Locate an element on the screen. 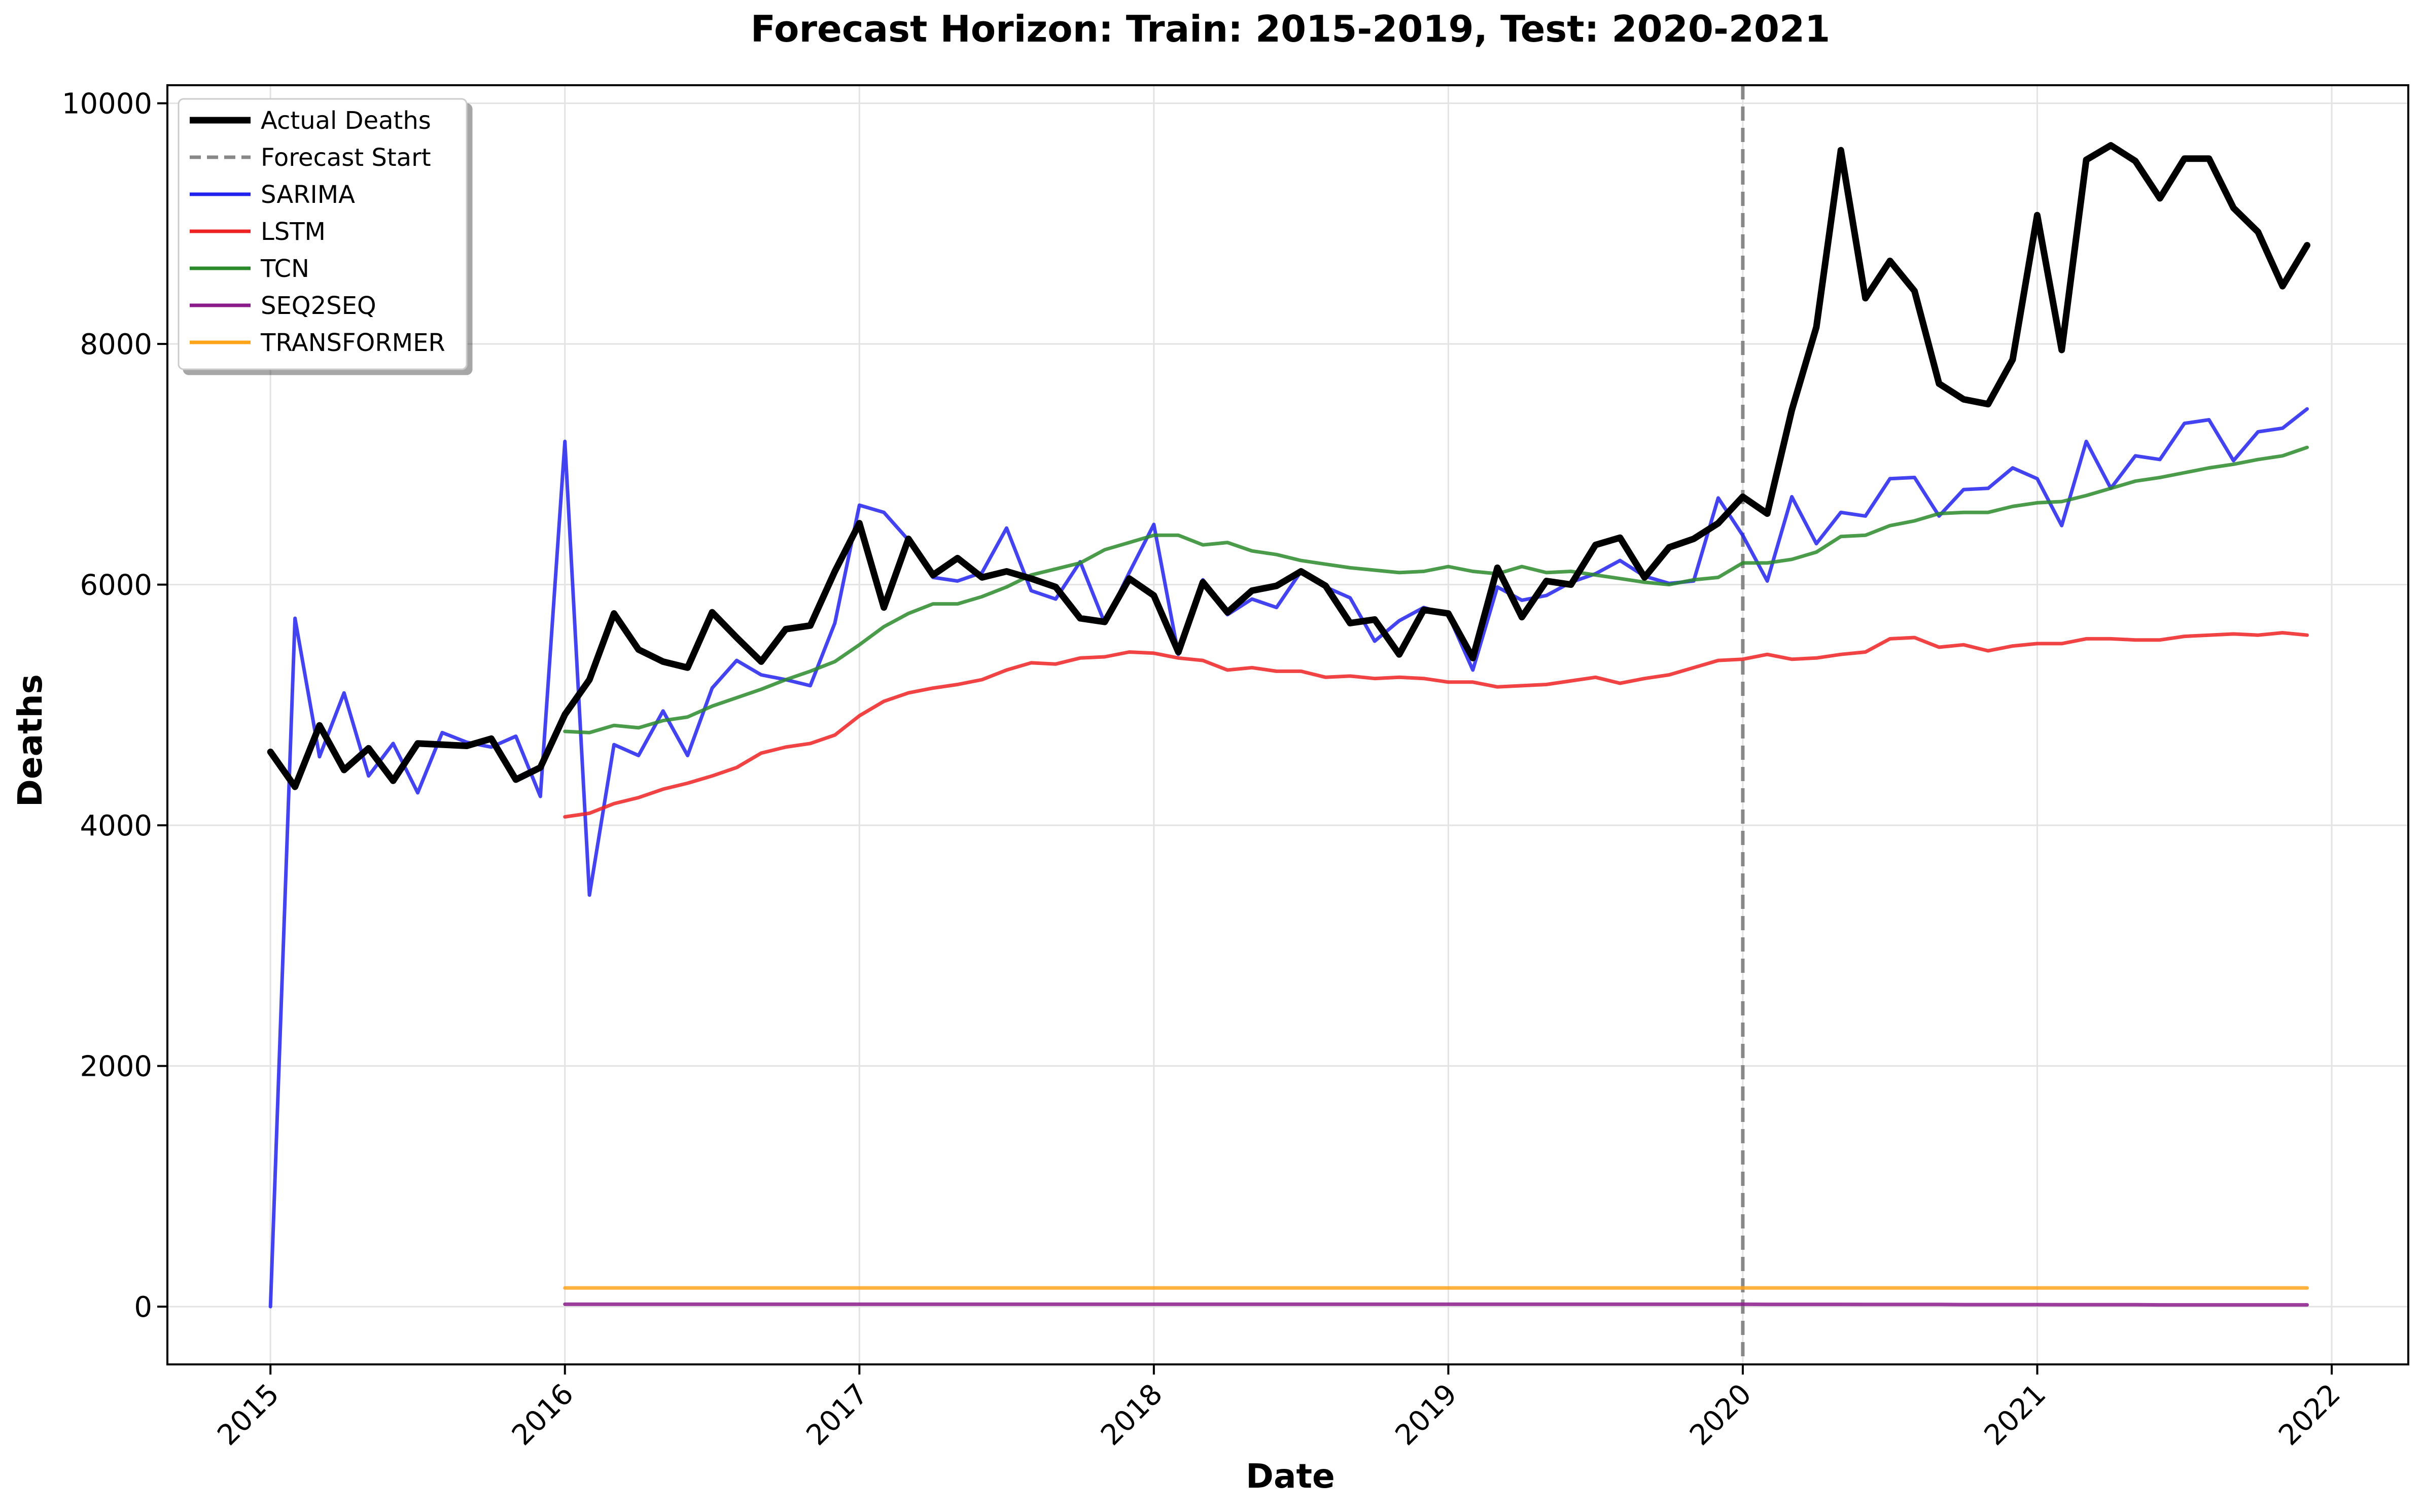 This screenshot has height=1512, width=2423. series-line-tcn is located at coordinates (1436, 589).